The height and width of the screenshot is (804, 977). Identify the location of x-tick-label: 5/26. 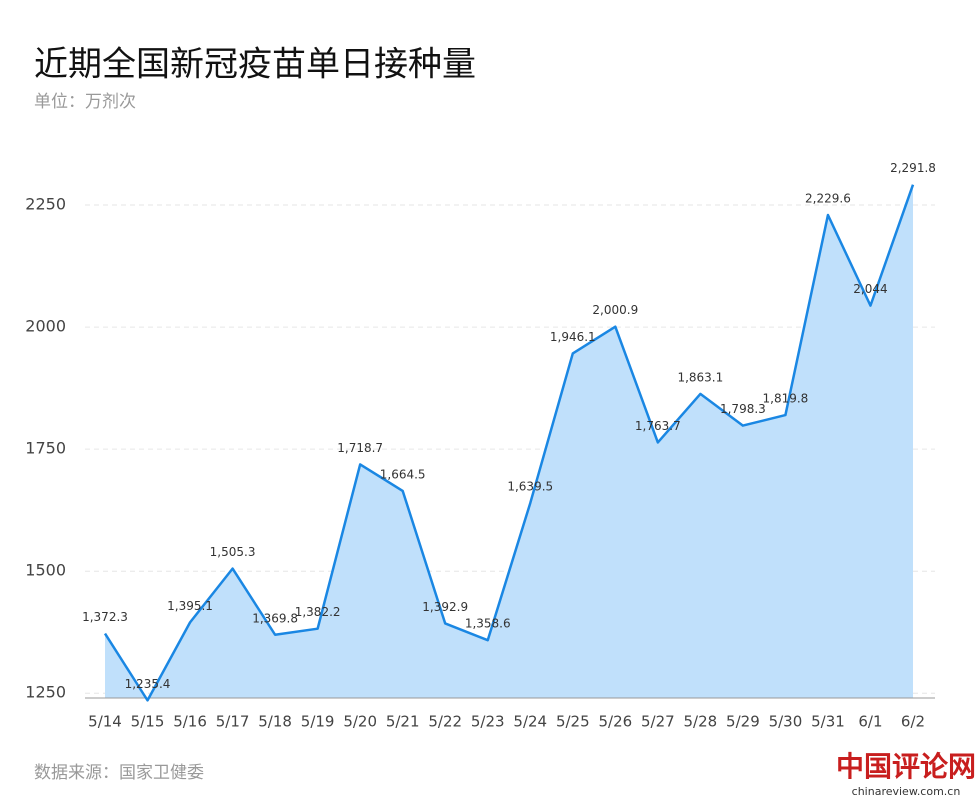
(615, 722).